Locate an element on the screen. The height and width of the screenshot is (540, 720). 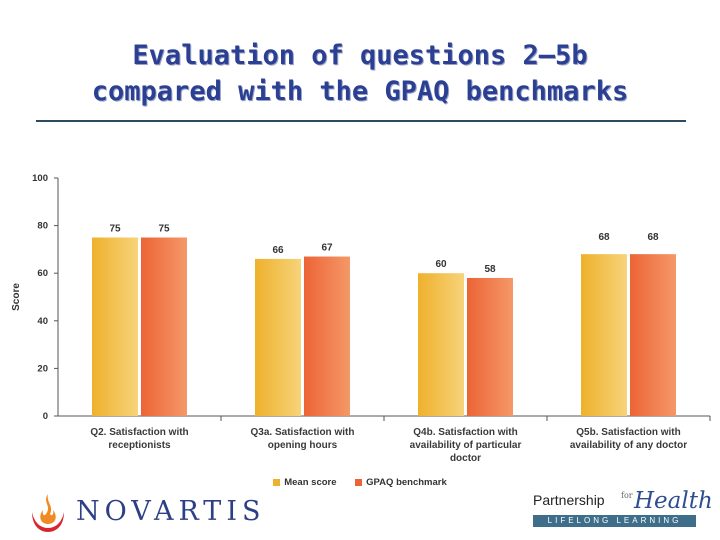
legend-item-mean: Mean score is located at coordinates (305, 482).